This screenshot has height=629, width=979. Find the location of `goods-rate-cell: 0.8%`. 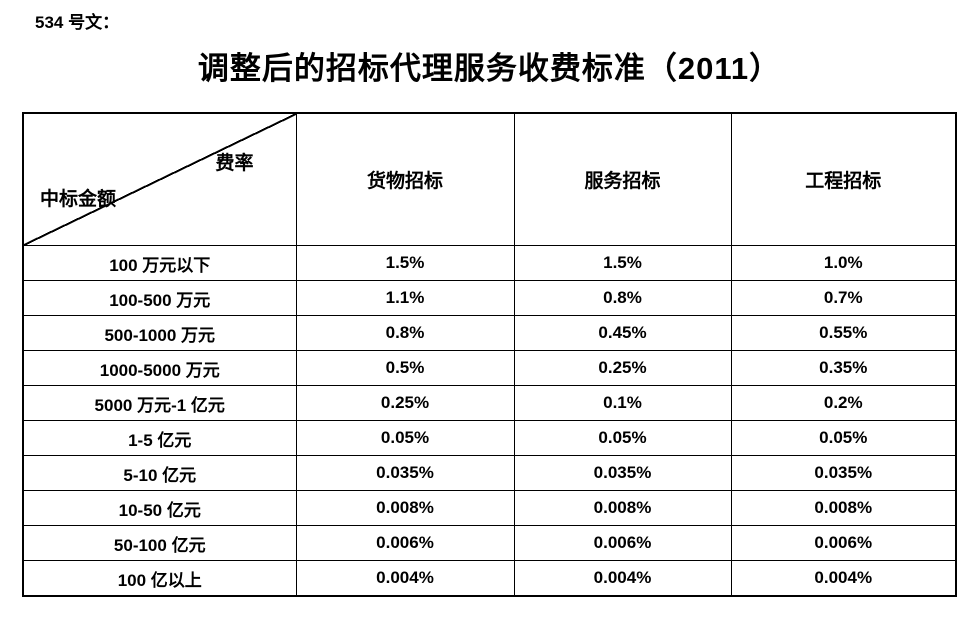

goods-rate-cell: 0.8% is located at coordinates (405, 333).